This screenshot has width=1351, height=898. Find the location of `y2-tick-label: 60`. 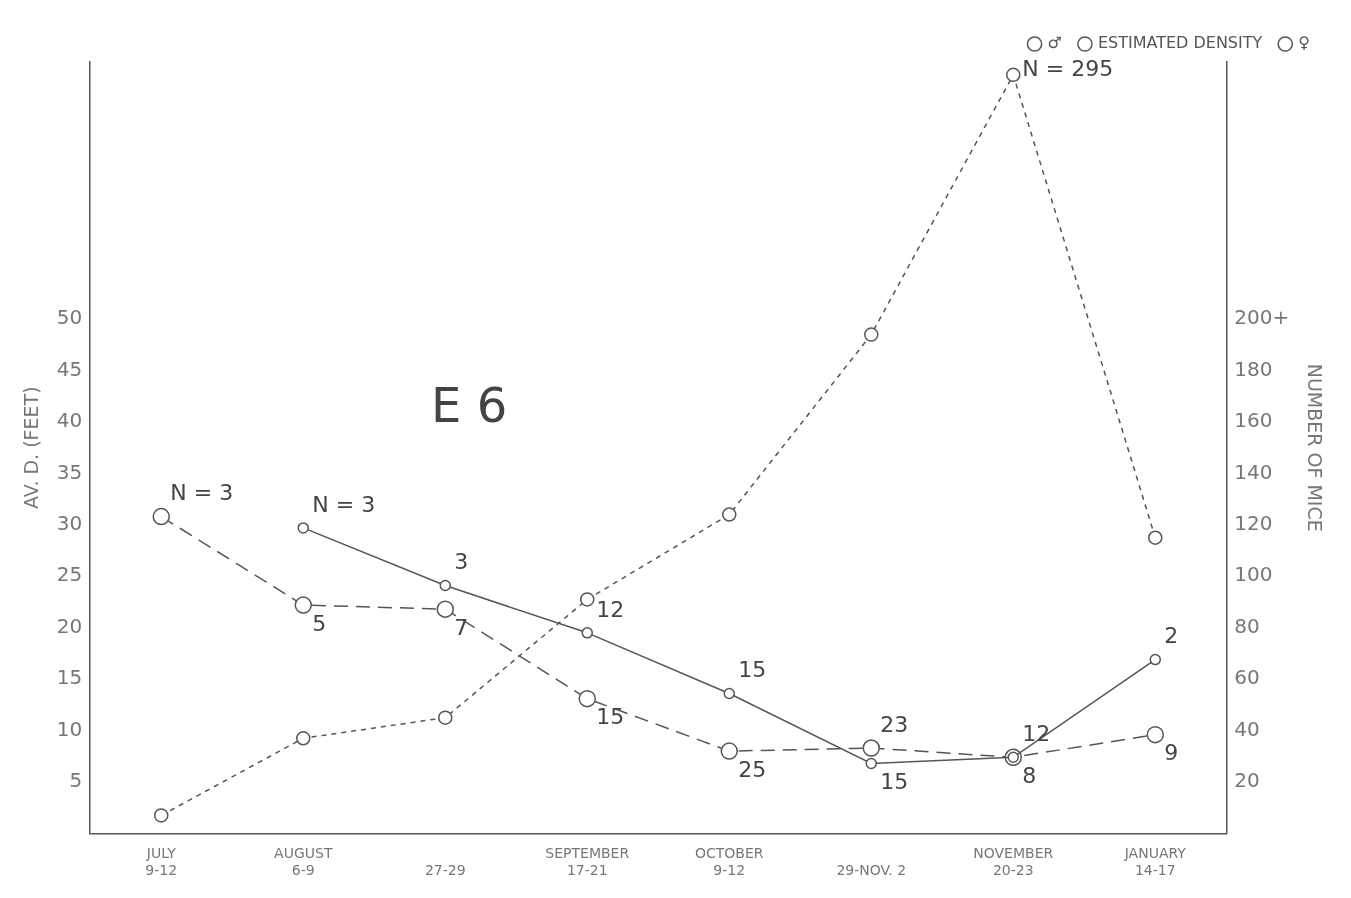

y2-tick-label: 60 is located at coordinates (1247, 677).